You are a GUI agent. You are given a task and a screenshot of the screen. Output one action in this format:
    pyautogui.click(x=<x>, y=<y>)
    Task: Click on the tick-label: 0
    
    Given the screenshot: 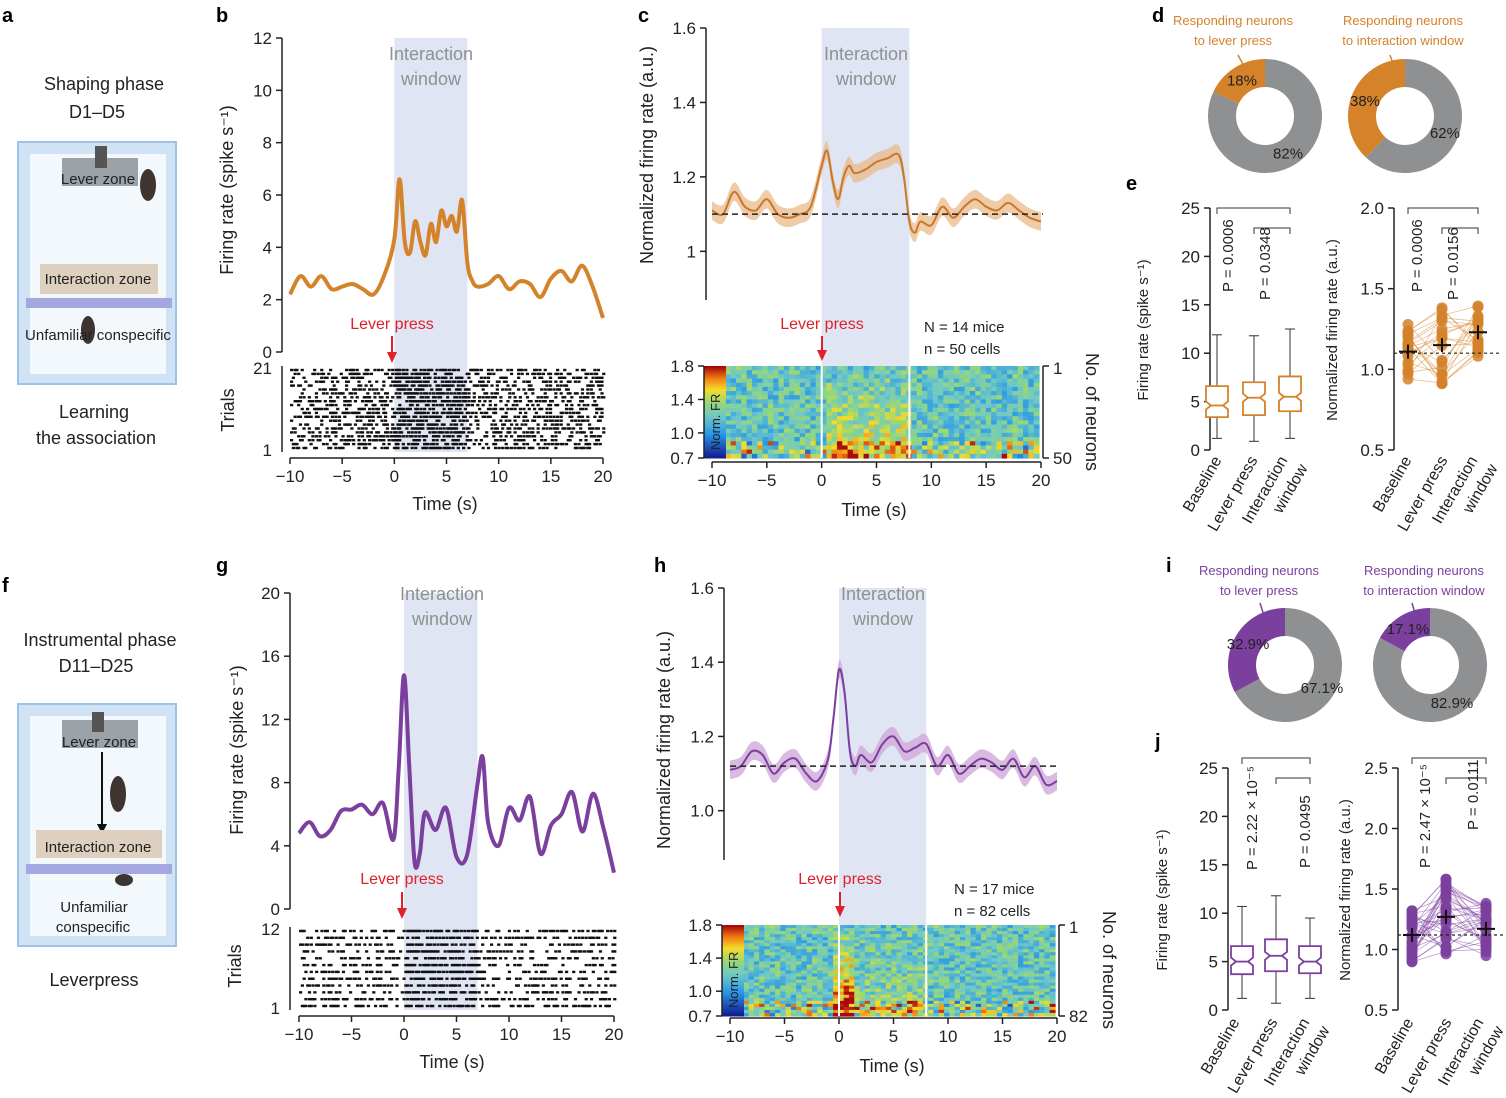 What is the action you would take?
    pyautogui.click(x=403, y=1034)
    